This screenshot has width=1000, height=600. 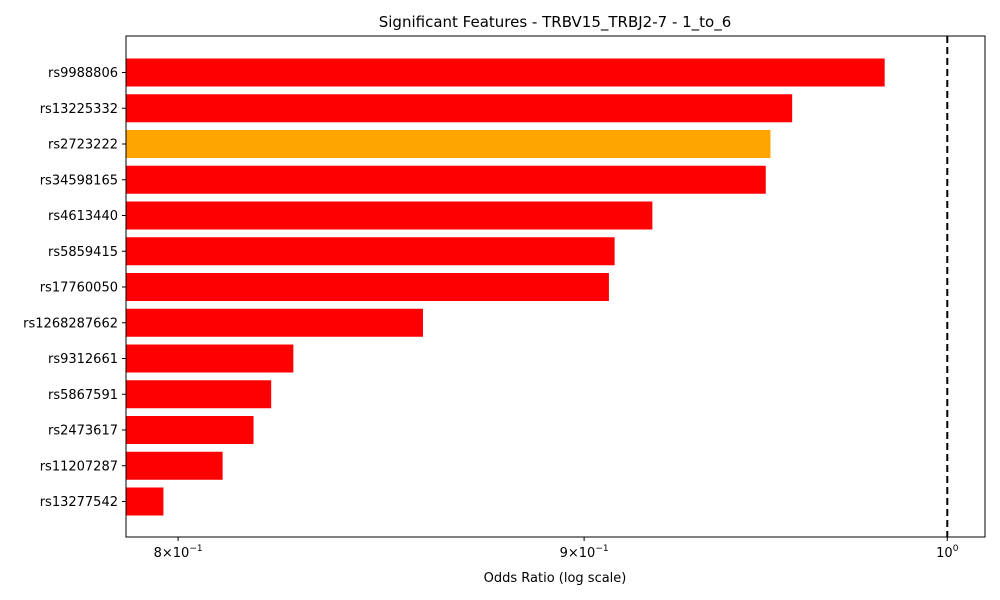 What do you see at coordinates (83, 216) in the screenshot?
I see `y-tick-label: rs4613440` at bounding box center [83, 216].